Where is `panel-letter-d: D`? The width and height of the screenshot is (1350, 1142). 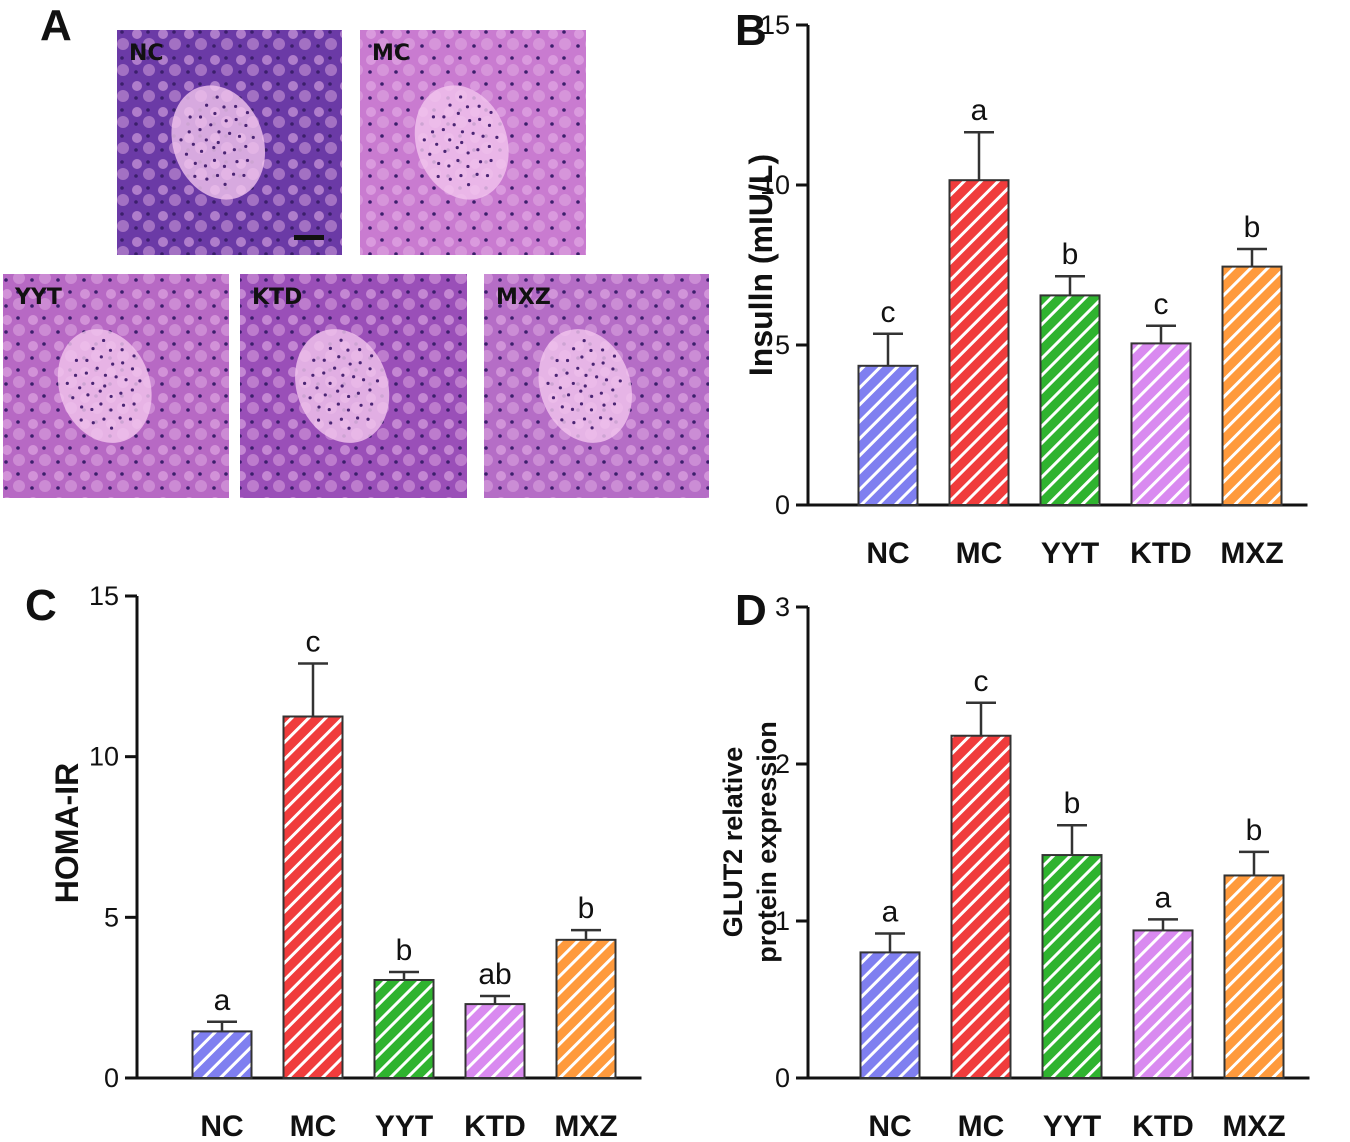
panel-letter-d: D is located at coordinates (751, 610).